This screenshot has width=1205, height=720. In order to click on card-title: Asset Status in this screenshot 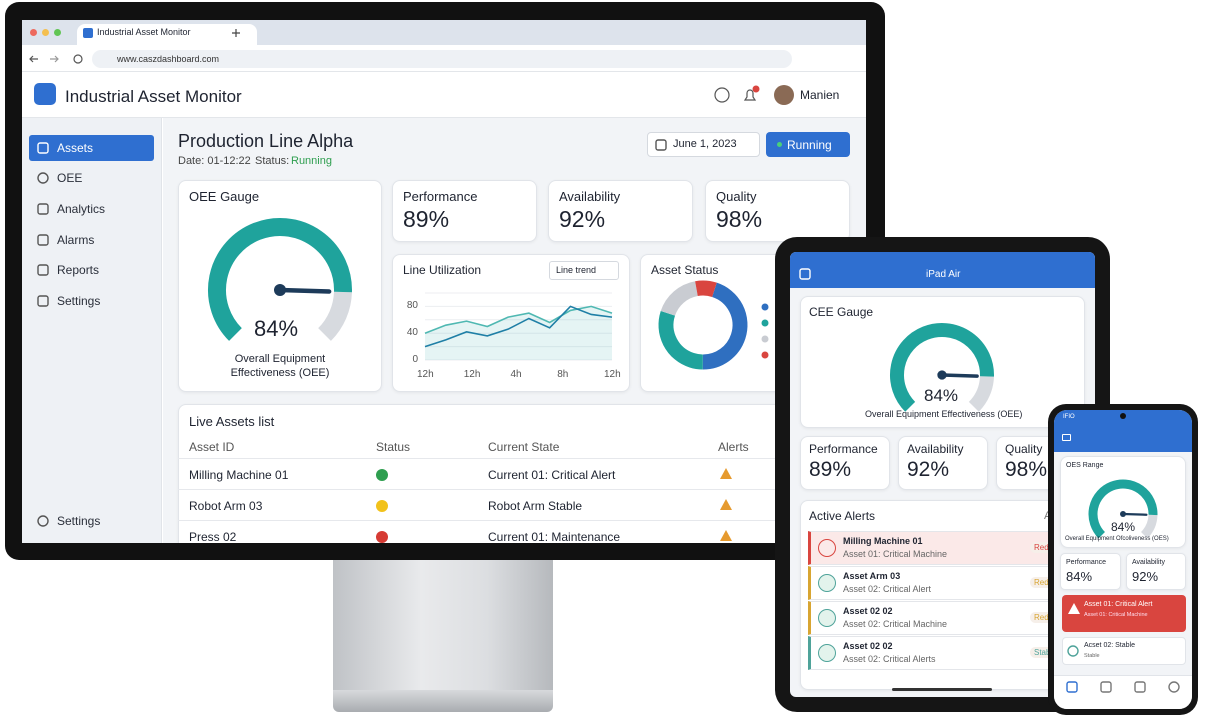, I will do `click(685, 270)`.